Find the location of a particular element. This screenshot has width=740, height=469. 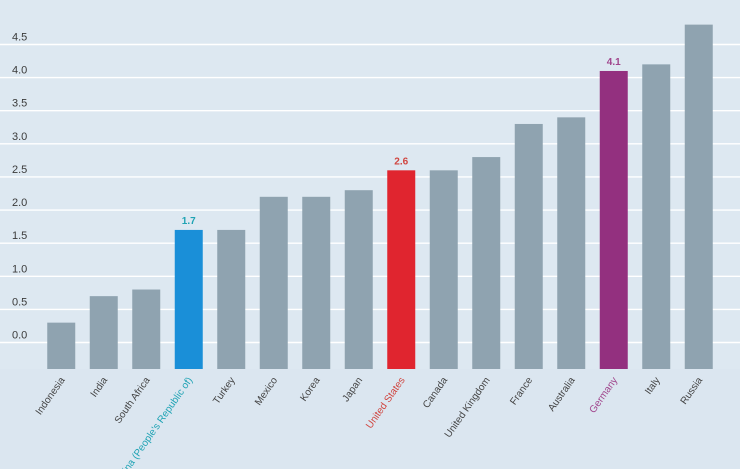

data-label: 2.6 is located at coordinates (401, 161).